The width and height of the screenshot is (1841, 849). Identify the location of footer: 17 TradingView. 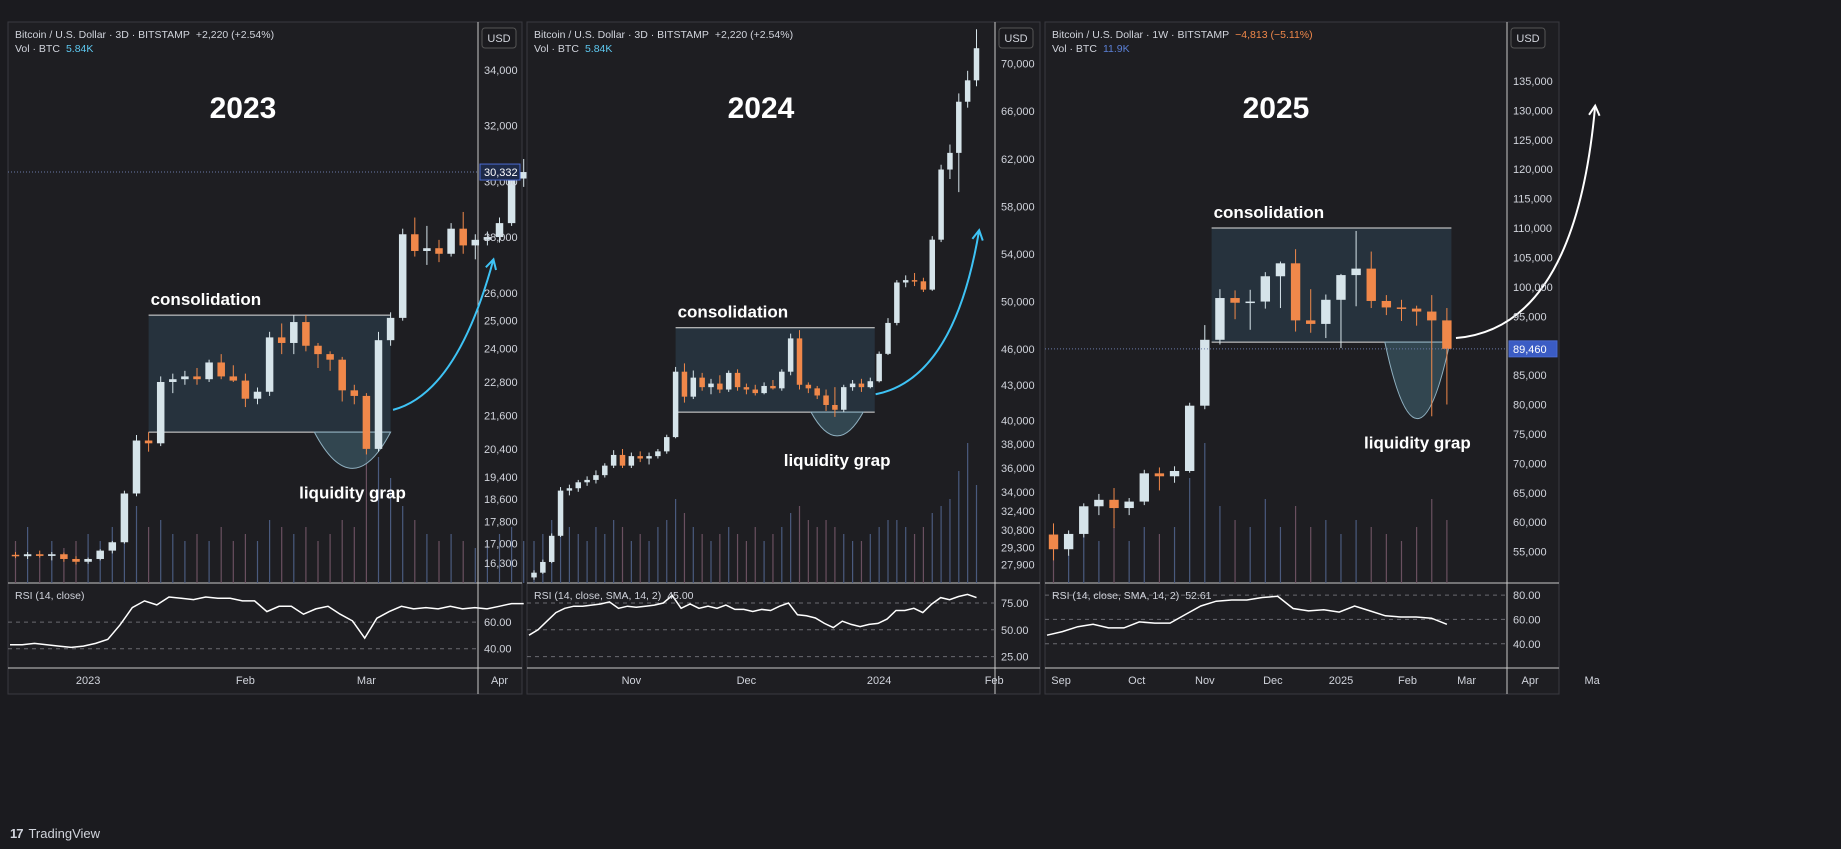
(55, 833).